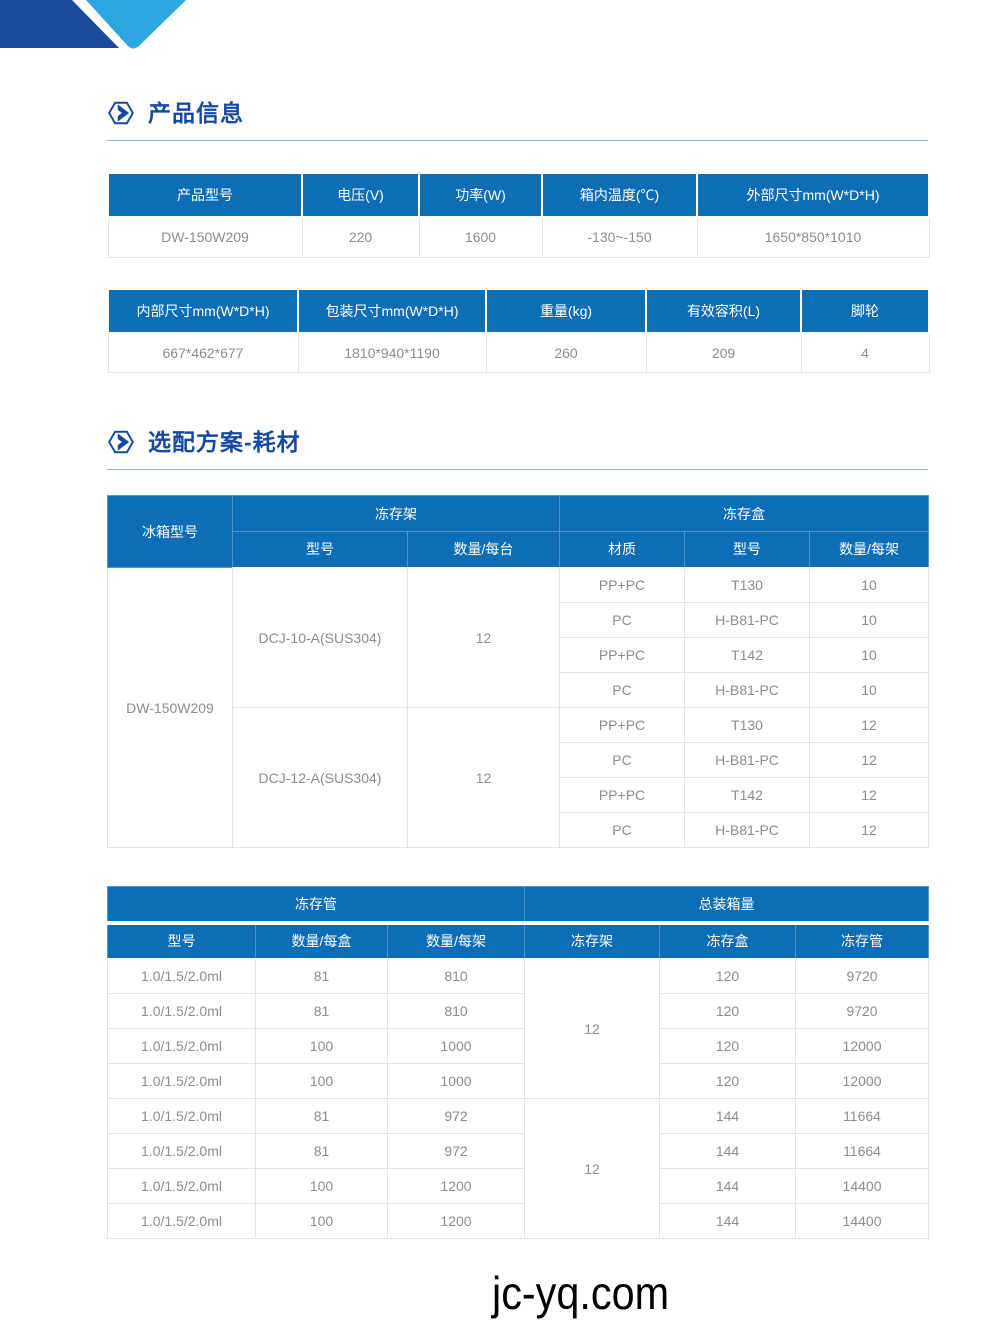 The height and width of the screenshot is (1343, 990). Describe the element at coordinates (517, 469) in the screenshot. I see `section-divider-line` at that location.